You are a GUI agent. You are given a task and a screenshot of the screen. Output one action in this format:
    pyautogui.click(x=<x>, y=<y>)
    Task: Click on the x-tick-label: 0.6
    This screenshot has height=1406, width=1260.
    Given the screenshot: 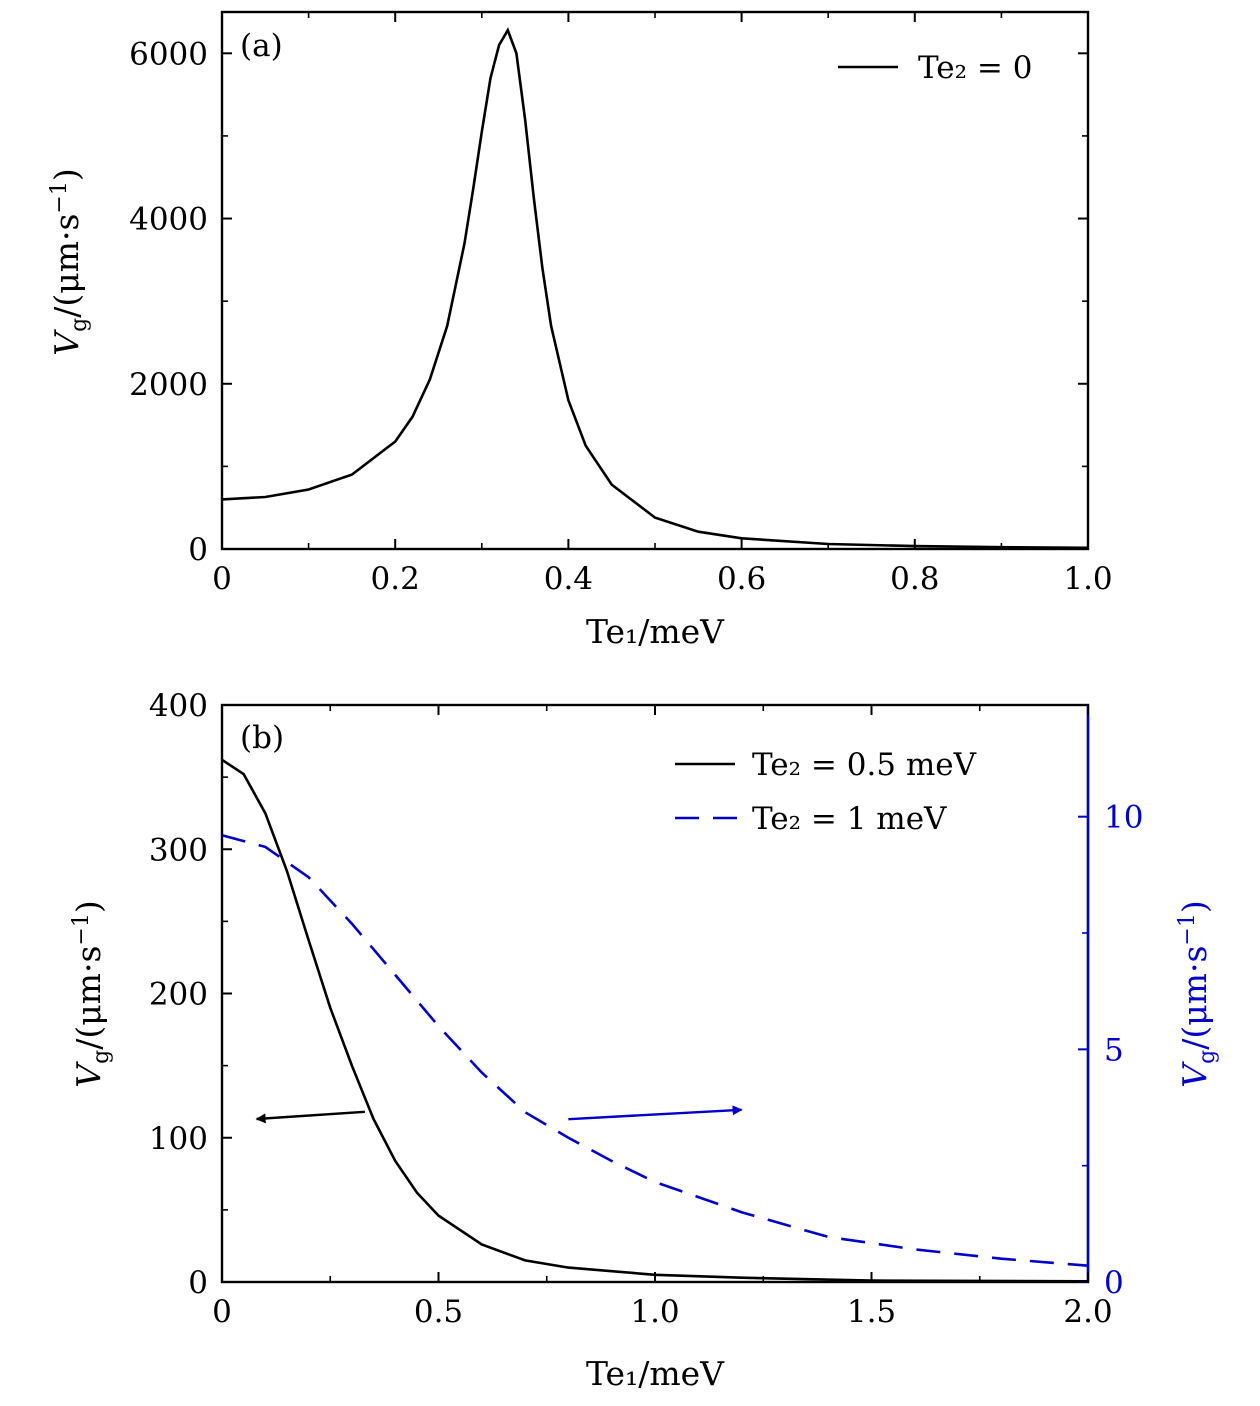 What is the action you would take?
    pyautogui.click(x=741, y=579)
    